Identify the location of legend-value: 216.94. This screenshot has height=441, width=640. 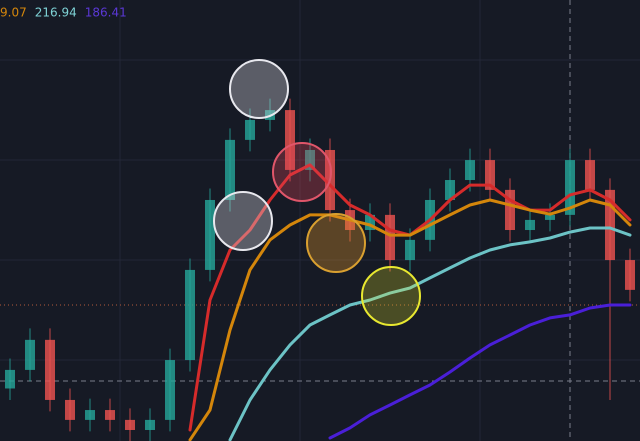
(56, 13).